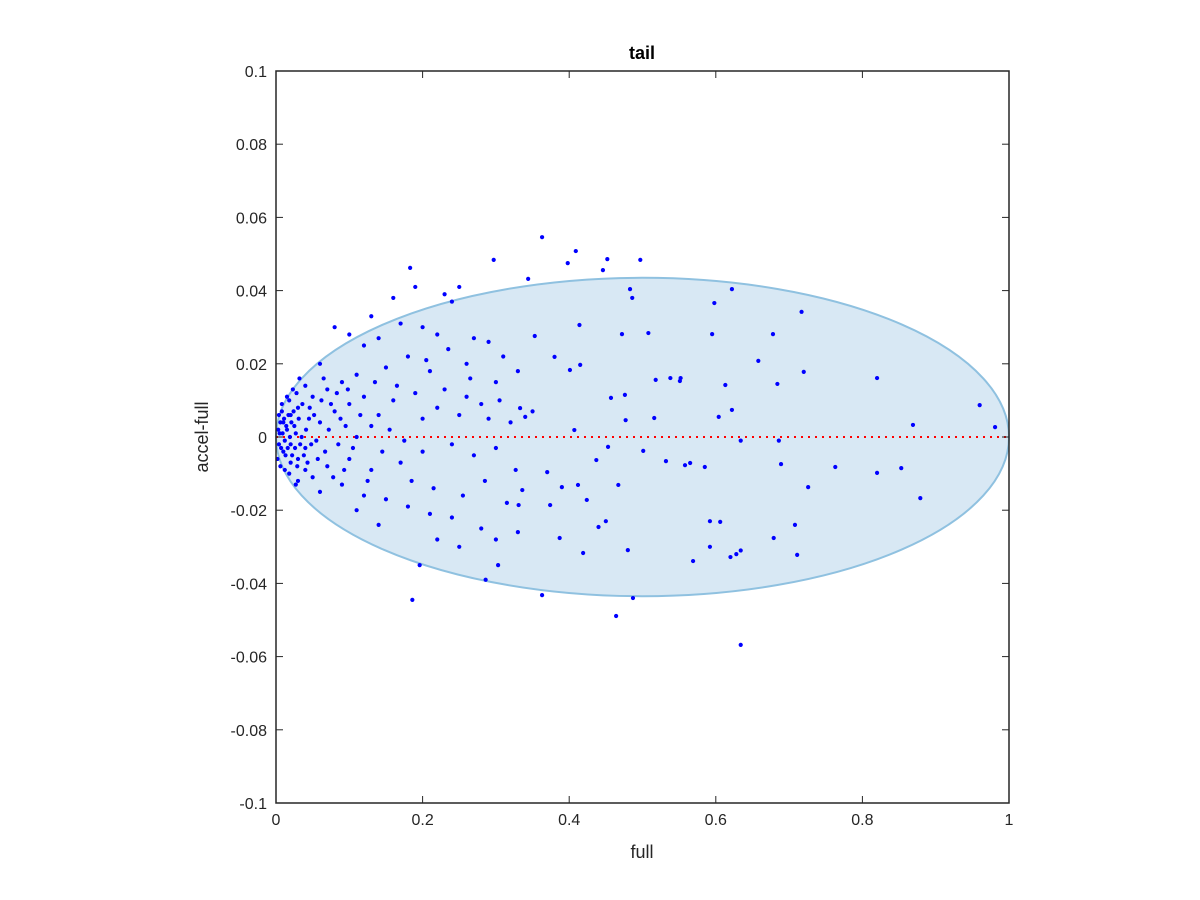 This screenshot has width=1200, height=900. What do you see at coordinates (251, 145) in the screenshot?
I see `y-tick-label: 0.08` at bounding box center [251, 145].